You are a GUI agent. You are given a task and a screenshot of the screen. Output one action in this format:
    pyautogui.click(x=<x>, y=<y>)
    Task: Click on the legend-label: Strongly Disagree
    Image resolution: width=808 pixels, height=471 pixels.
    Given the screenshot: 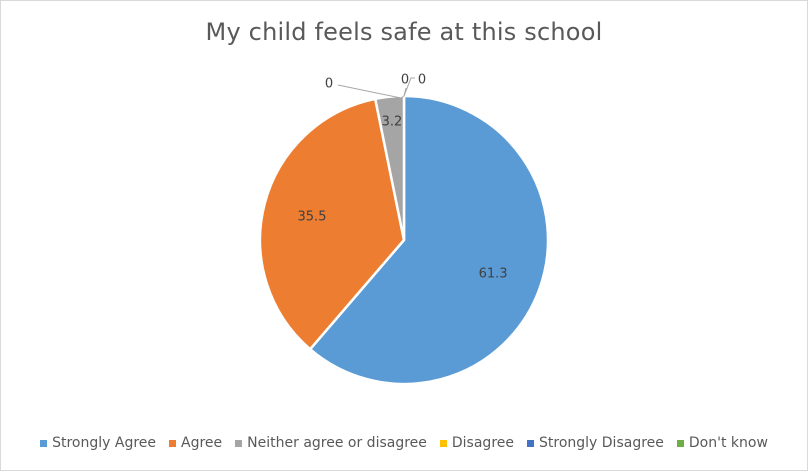 What is the action you would take?
    pyautogui.click(x=601, y=443)
    